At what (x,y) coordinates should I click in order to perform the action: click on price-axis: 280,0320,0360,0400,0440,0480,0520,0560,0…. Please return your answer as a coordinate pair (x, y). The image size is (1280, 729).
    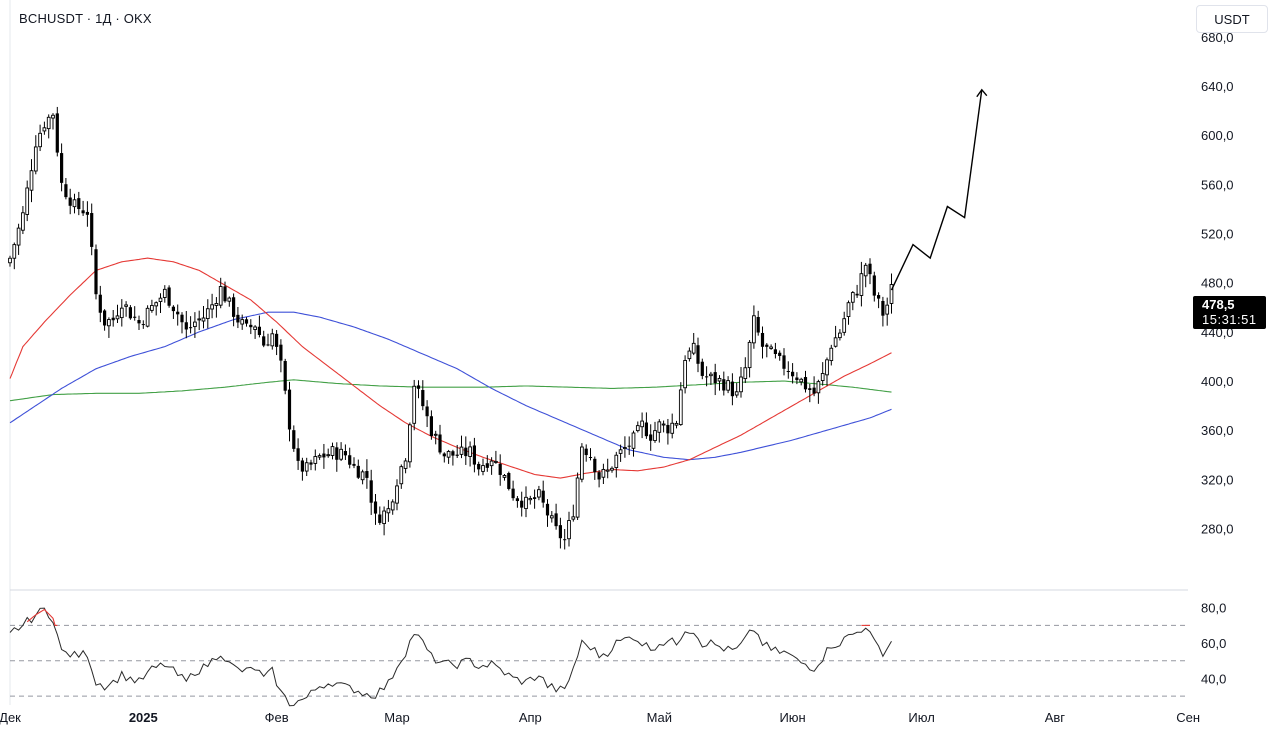
    Looking at the image, I should click on (1217, 358).